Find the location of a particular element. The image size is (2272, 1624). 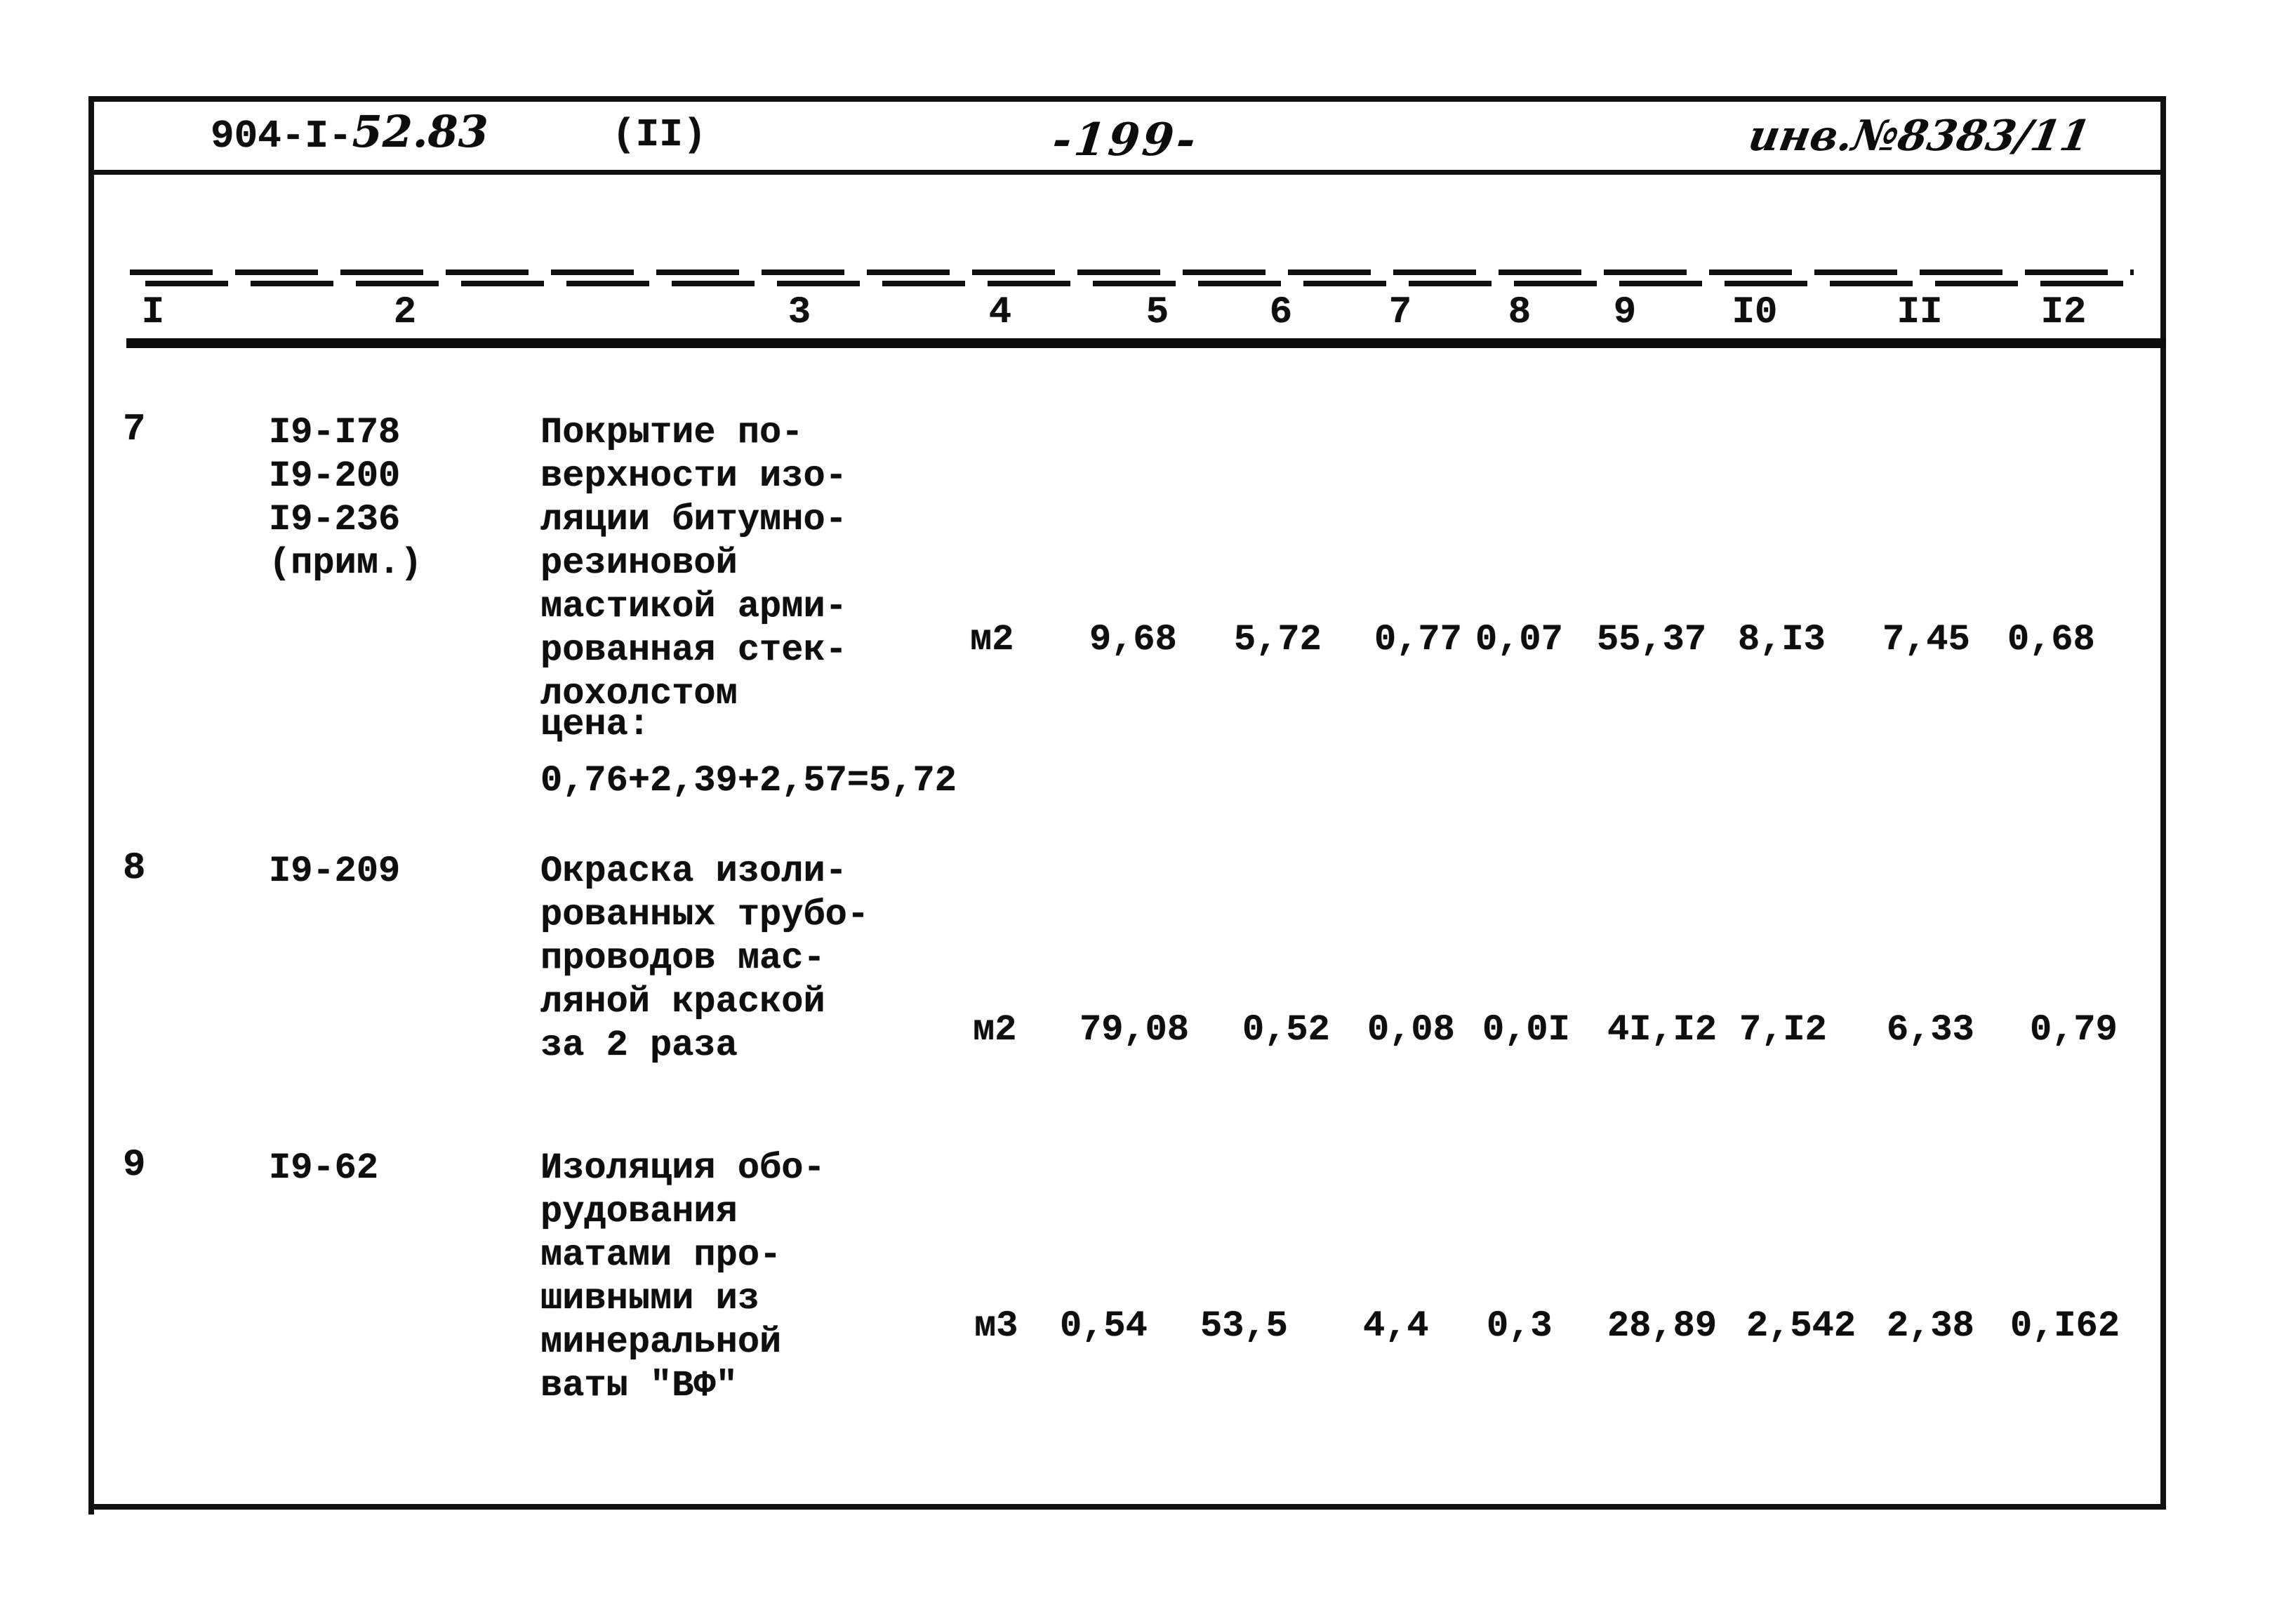

description-line: Изоляция обо- is located at coordinates (682, 1168).